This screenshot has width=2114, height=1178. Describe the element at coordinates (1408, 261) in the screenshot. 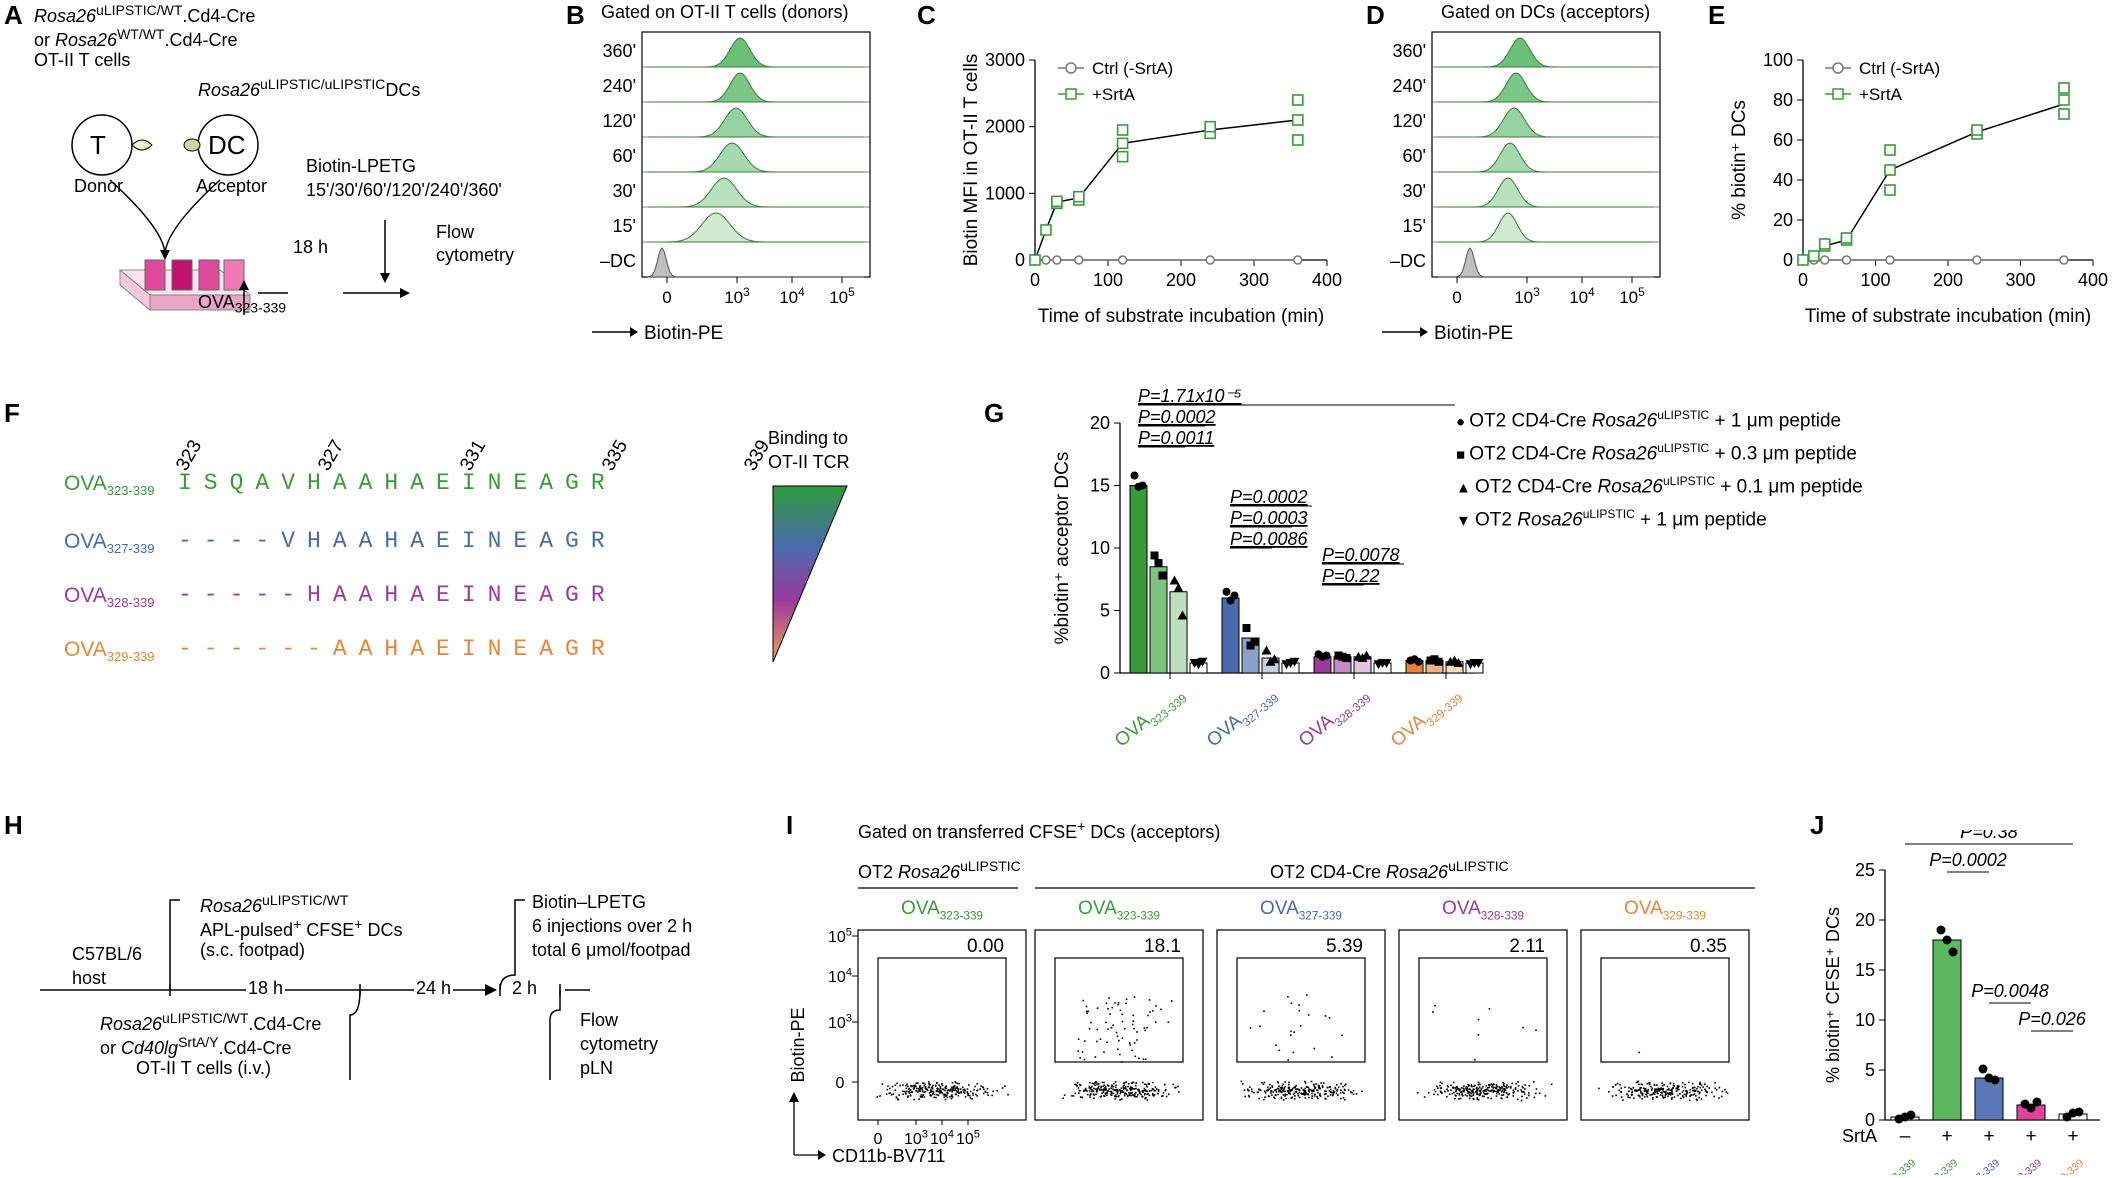

I see `d-row-label: –DC` at that location.